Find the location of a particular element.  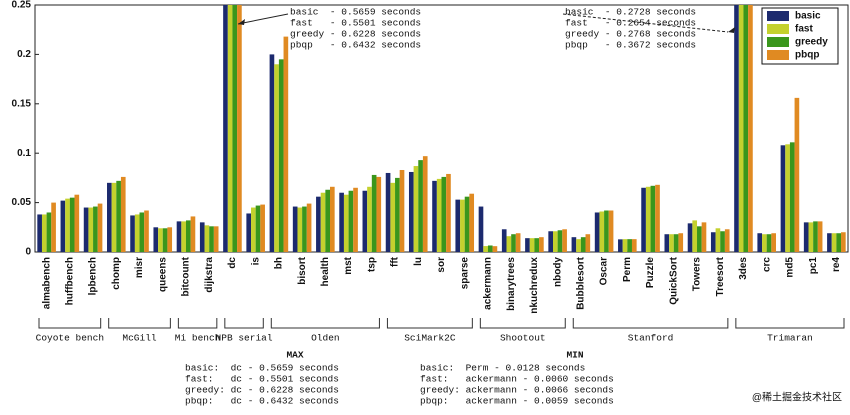

annotation-text: fast - 0.2654 seconds is located at coordinates (630, 23).